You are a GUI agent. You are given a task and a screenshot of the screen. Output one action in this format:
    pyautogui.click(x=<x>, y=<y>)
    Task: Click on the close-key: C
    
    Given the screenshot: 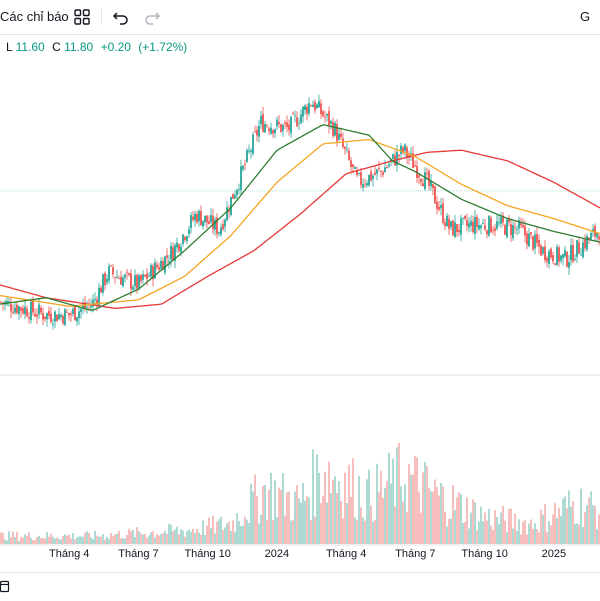 What is the action you would take?
    pyautogui.click(x=56, y=47)
    